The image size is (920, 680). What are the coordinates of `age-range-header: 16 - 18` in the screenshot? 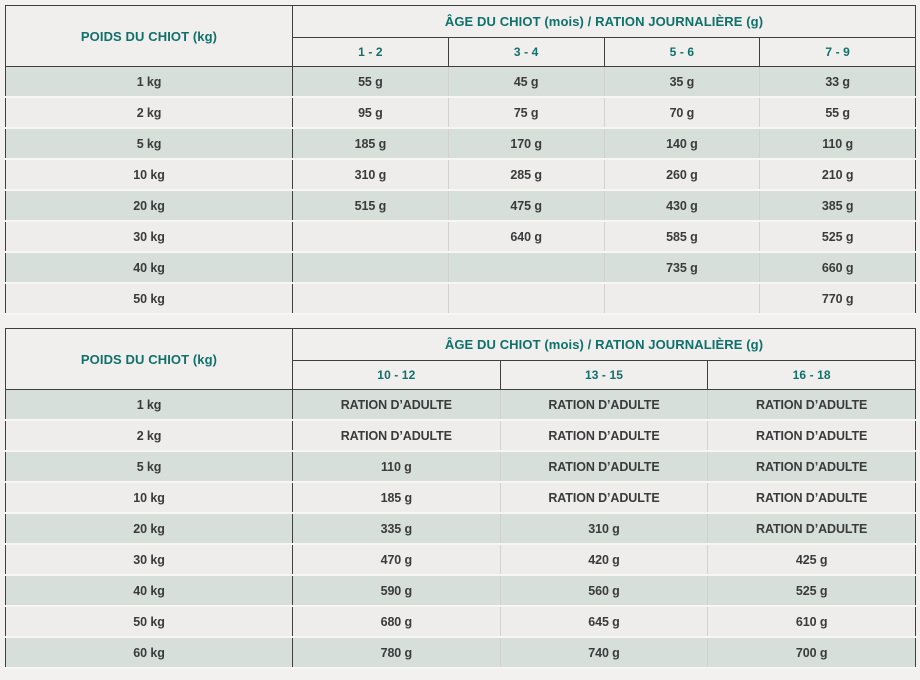 It's located at (811, 375).